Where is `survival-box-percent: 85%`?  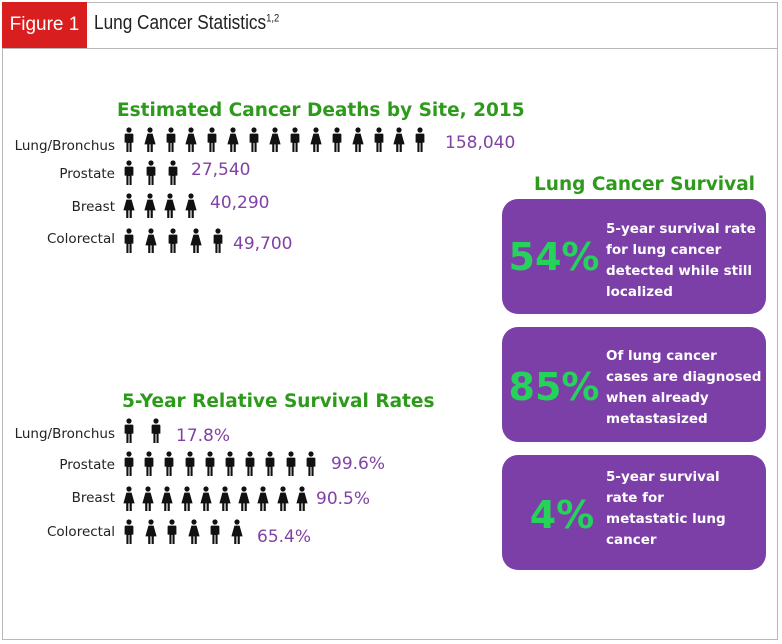
survival-box-percent: 85% is located at coordinates (554, 387).